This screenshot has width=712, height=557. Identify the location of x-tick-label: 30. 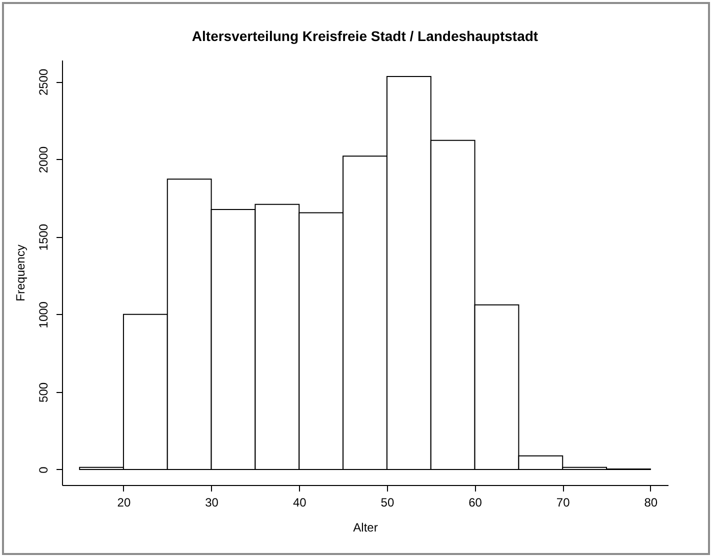
(212, 503).